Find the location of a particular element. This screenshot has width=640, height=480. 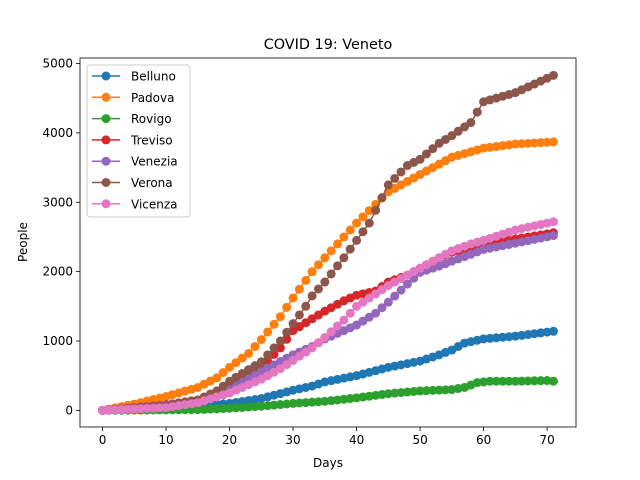

y-tick-label: 3000 is located at coordinates (57, 202).